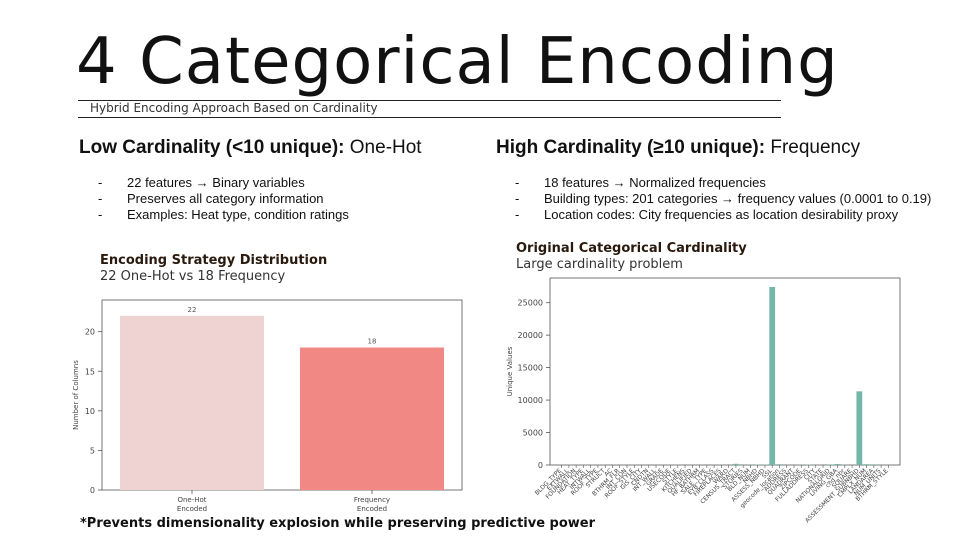 The width and height of the screenshot is (960, 540). I want to click on y-tick-label: 5, so click(92, 450).